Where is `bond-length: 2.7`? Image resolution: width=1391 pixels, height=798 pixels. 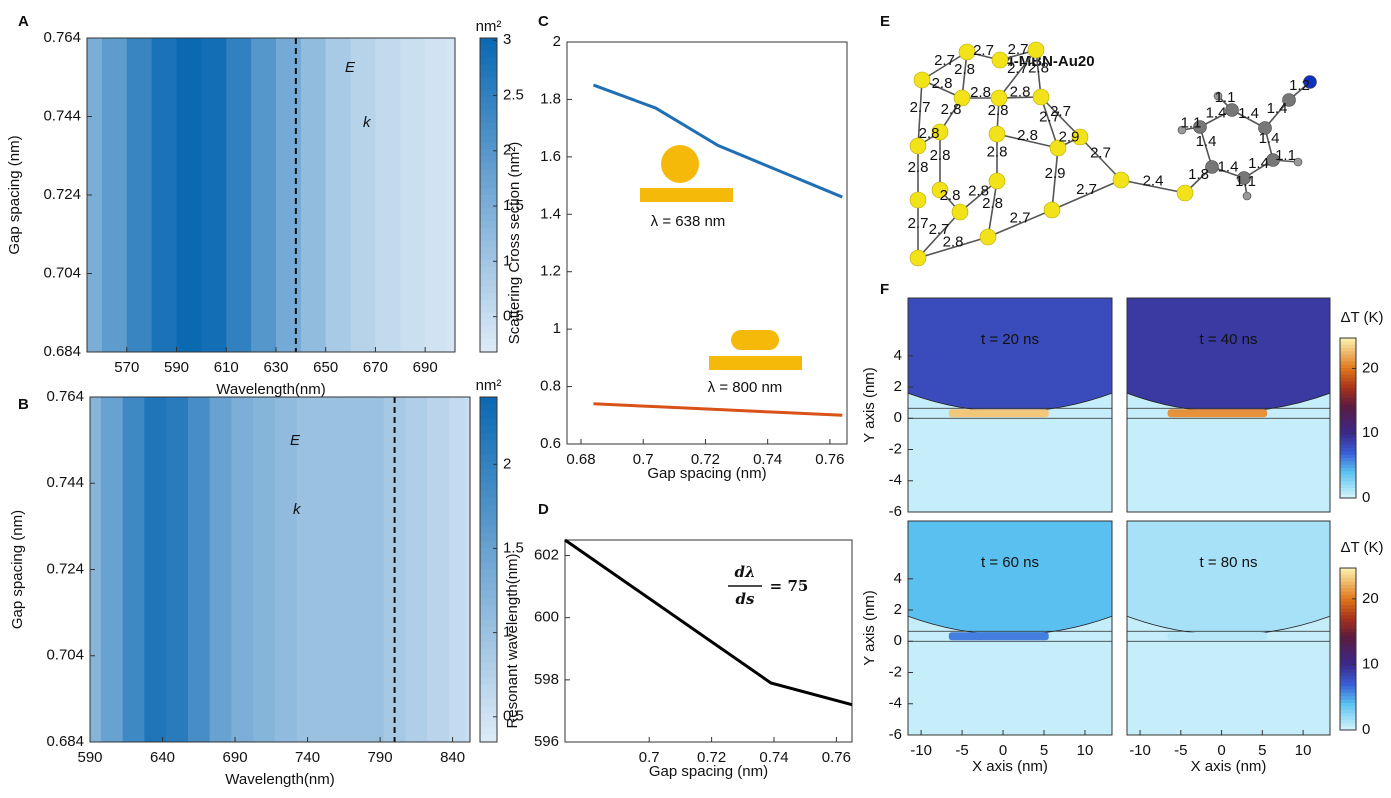 bond-length: 2.7 is located at coordinates (1100, 152).